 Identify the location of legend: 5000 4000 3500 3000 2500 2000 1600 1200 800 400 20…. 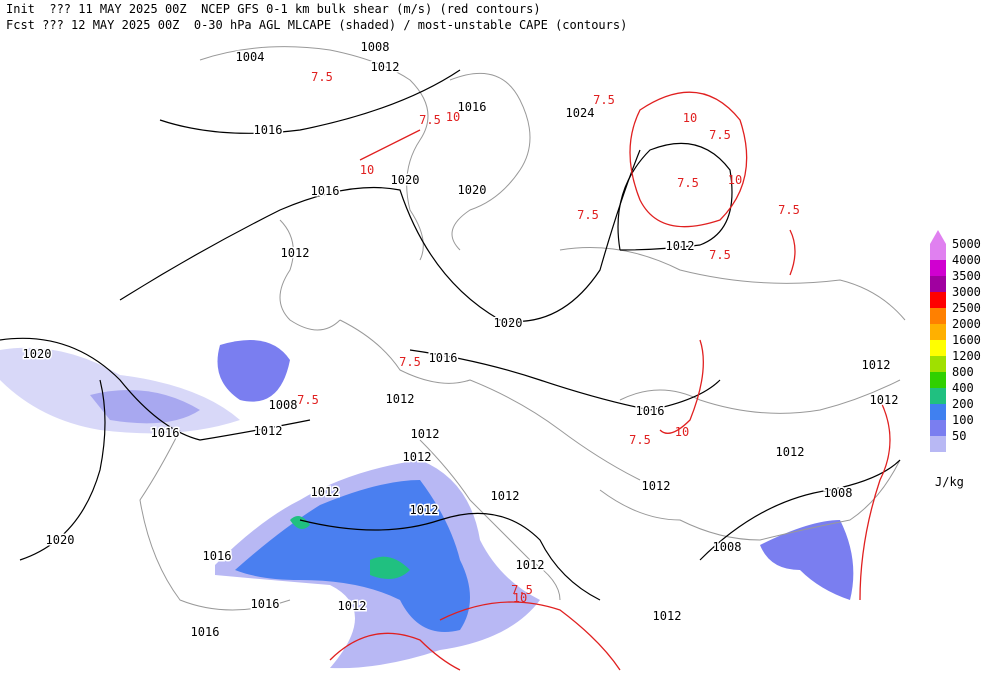
(955, 359).